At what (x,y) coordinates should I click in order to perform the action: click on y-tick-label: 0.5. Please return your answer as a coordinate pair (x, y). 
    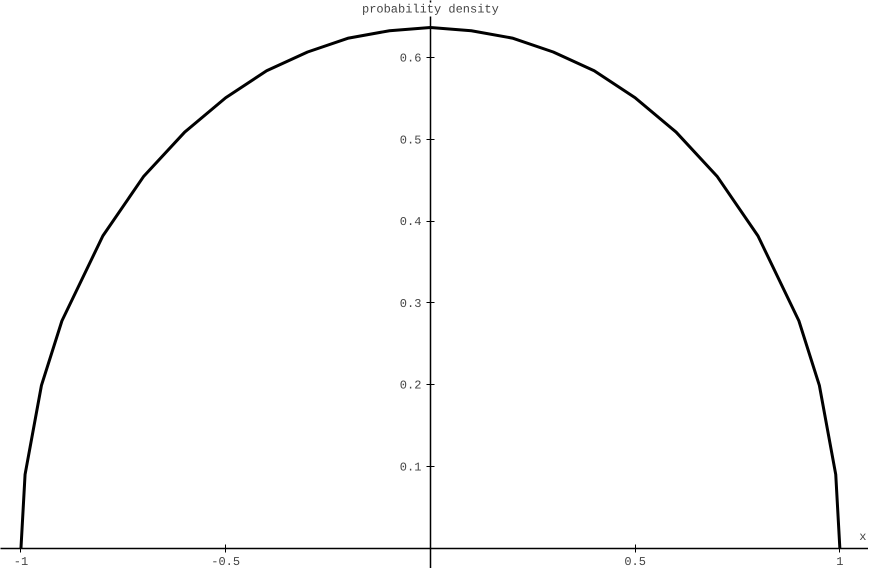
    Looking at the image, I should click on (411, 140).